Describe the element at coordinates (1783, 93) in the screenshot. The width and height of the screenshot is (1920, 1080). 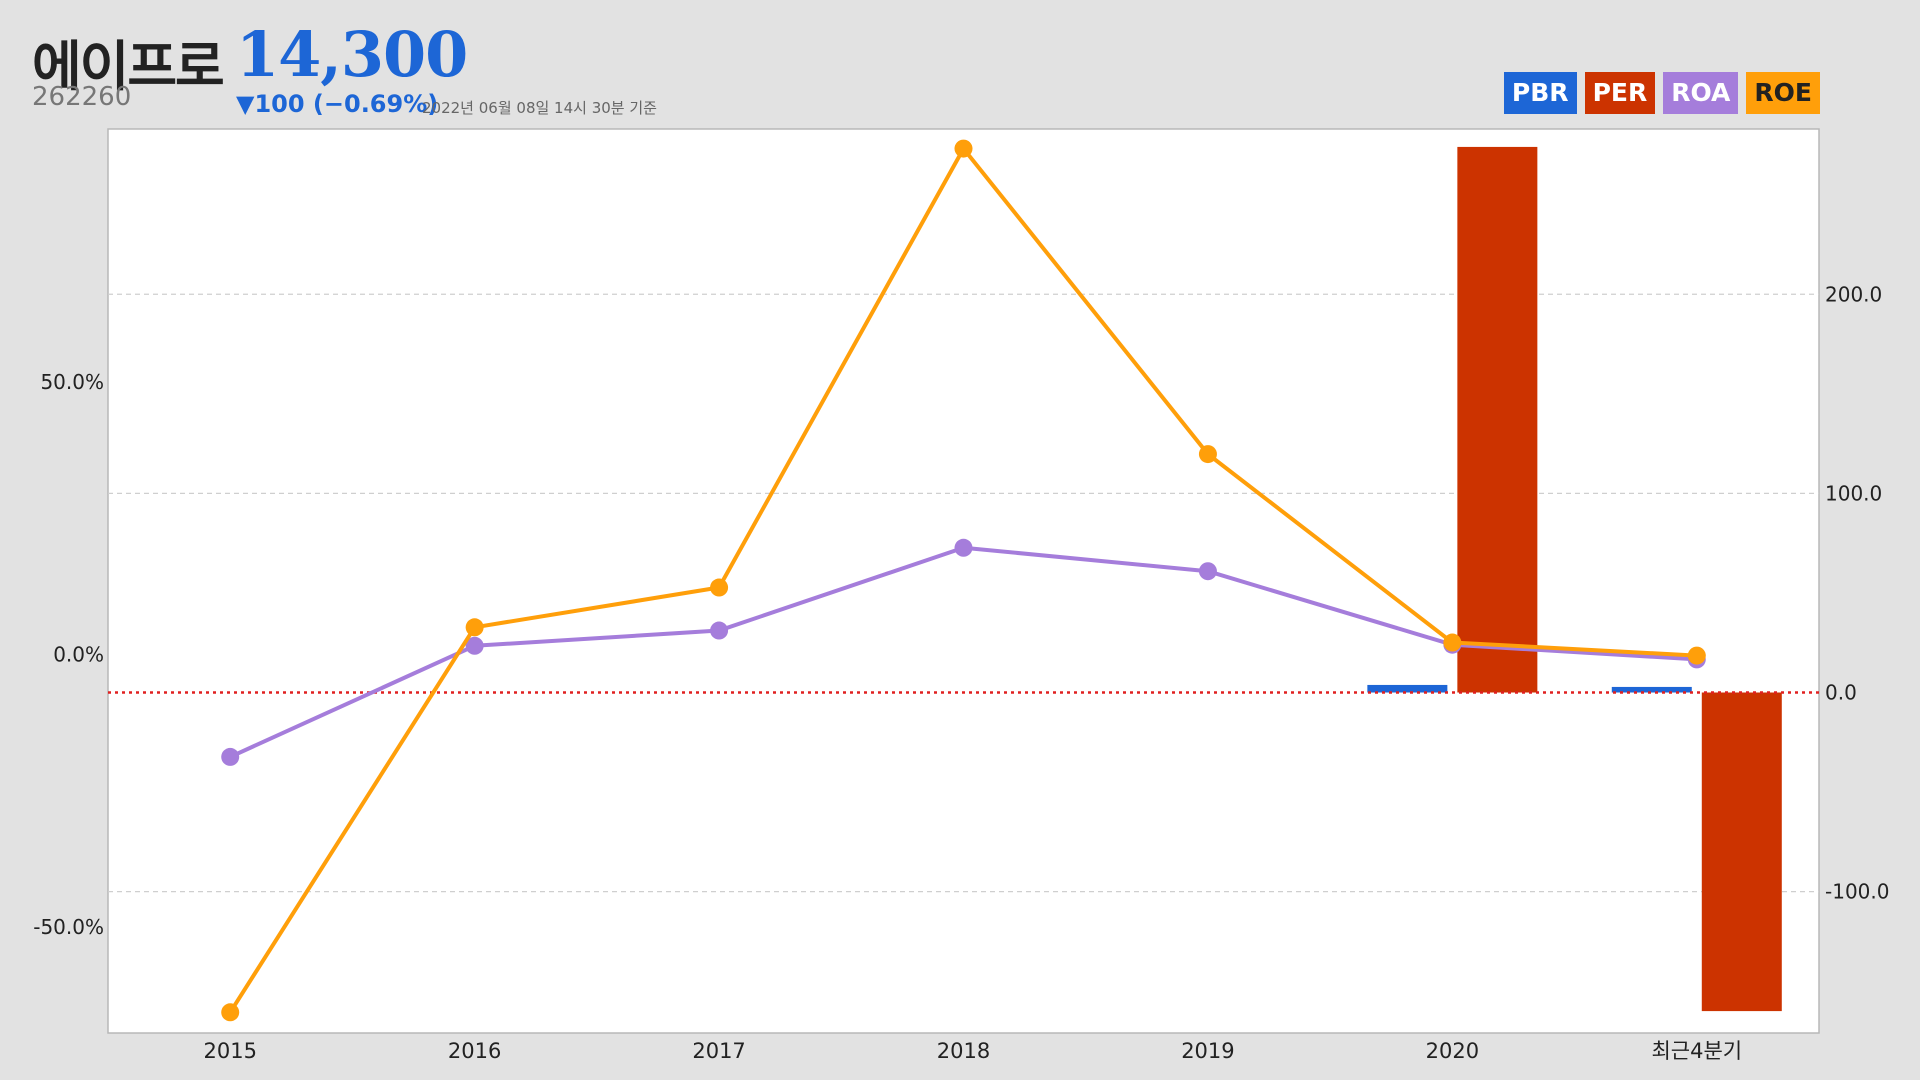
I see `legend-roe: ROE` at that location.